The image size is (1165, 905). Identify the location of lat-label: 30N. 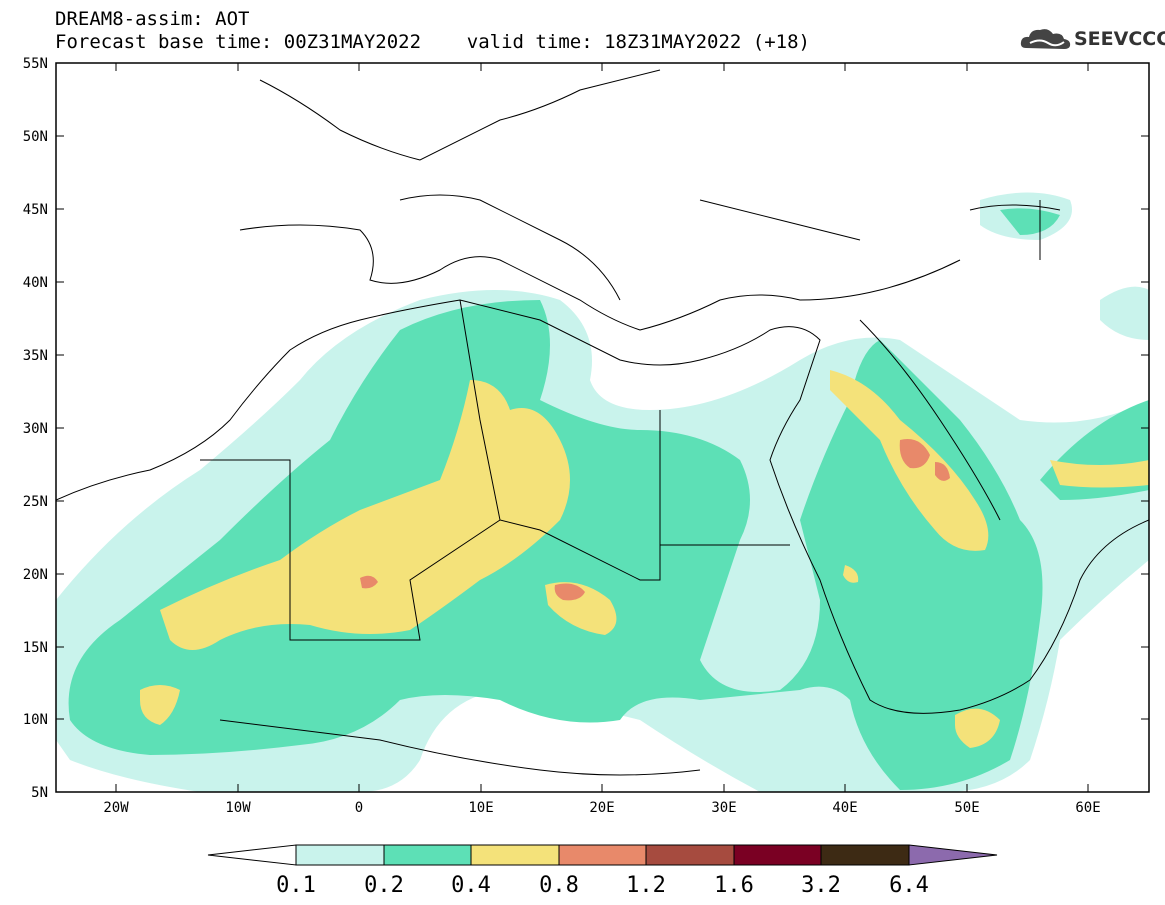
(35, 429).